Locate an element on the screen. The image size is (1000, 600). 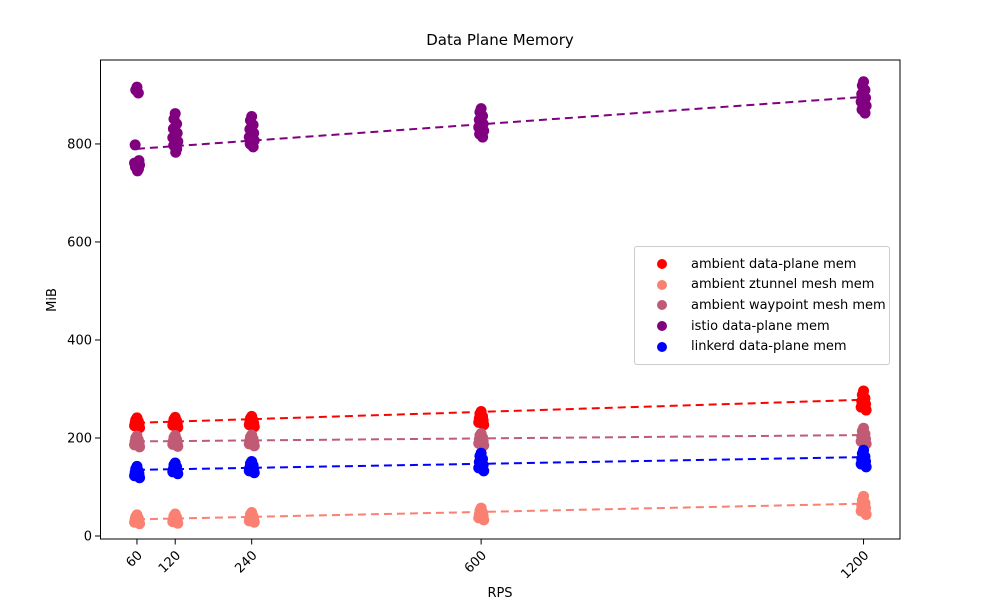
legend-item-label: ambient ztunnel mesh mem is located at coordinates (783, 285).